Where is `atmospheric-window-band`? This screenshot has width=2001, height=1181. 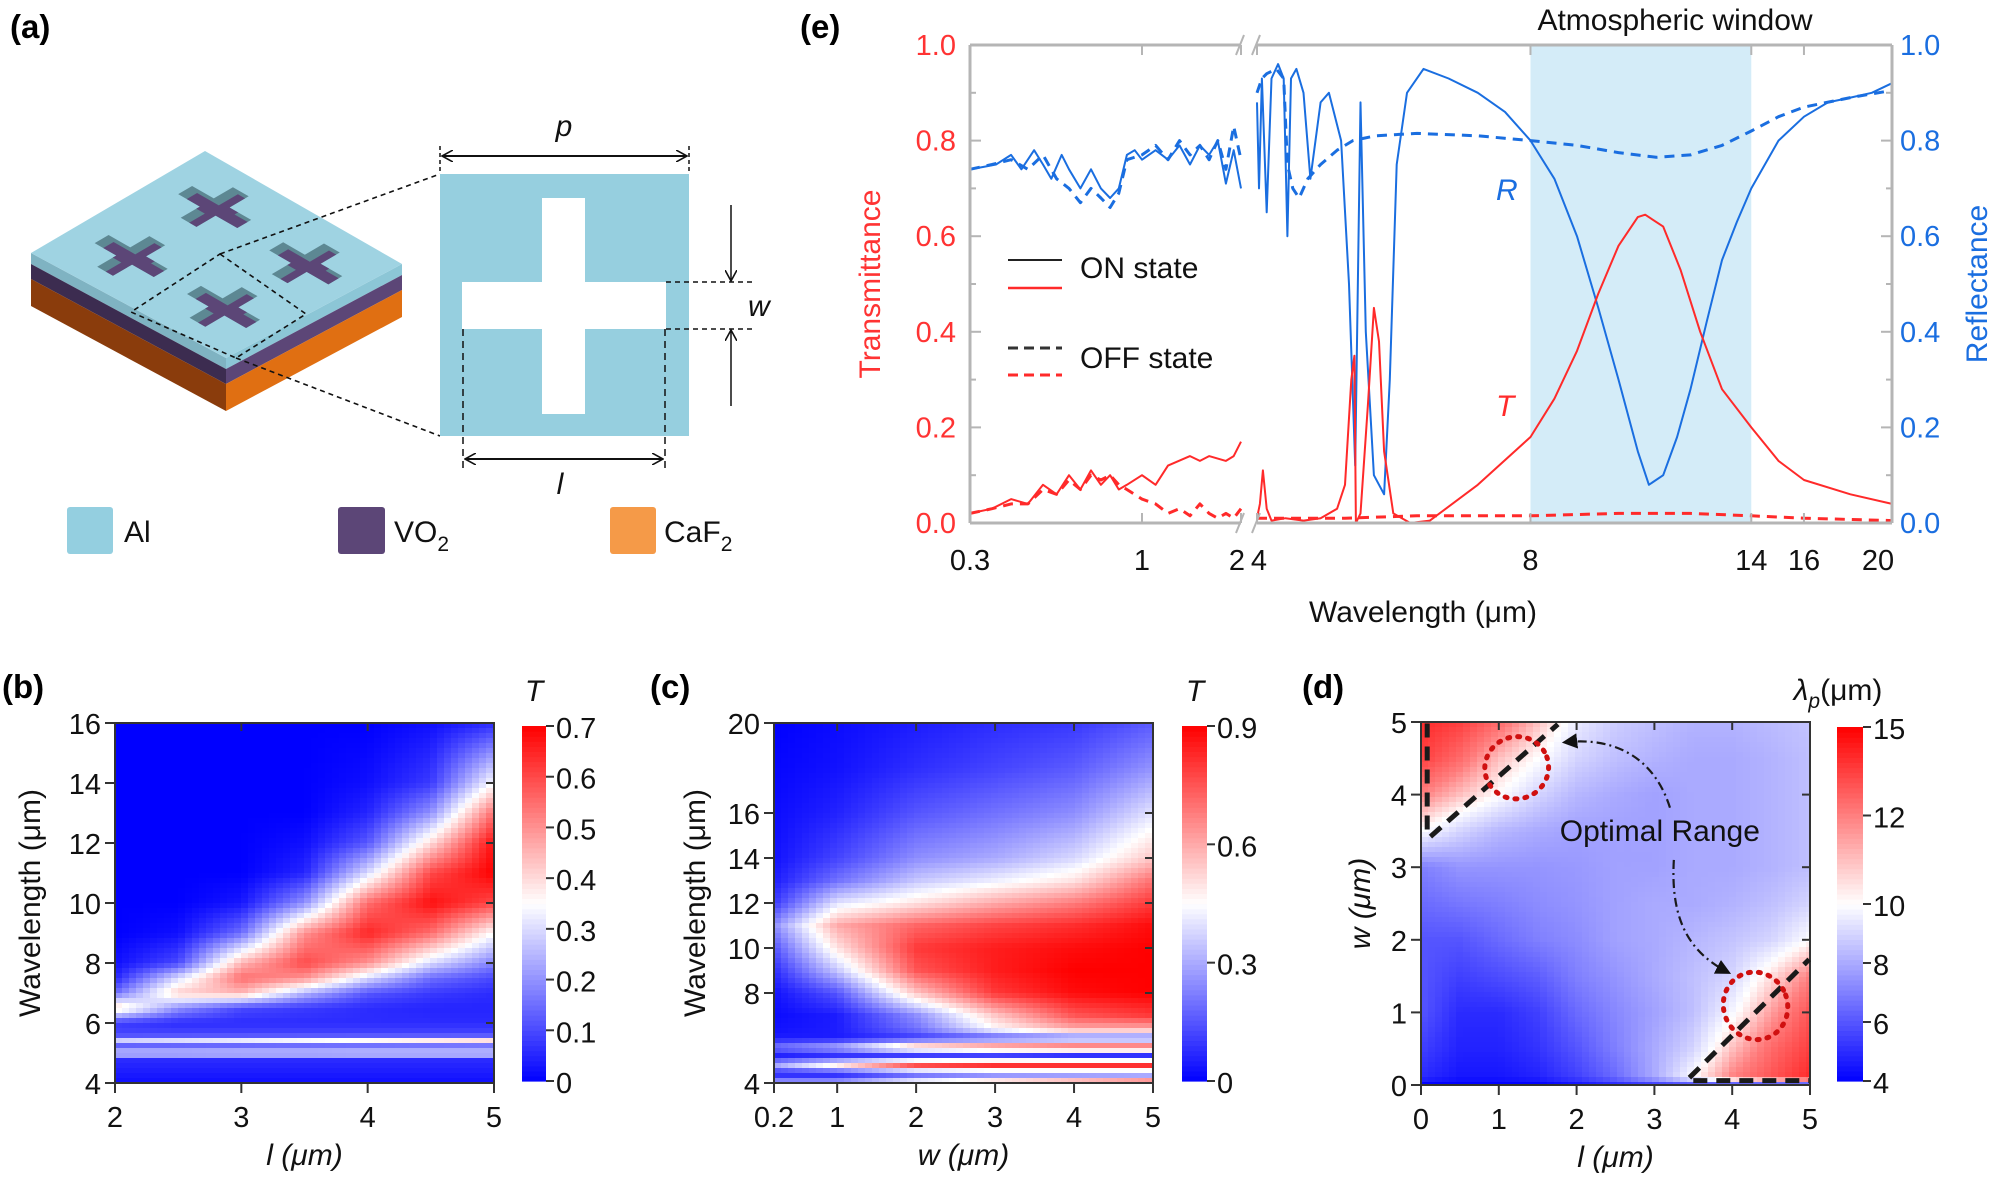
atmospheric-window-band is located at coordinates (1641, 284).